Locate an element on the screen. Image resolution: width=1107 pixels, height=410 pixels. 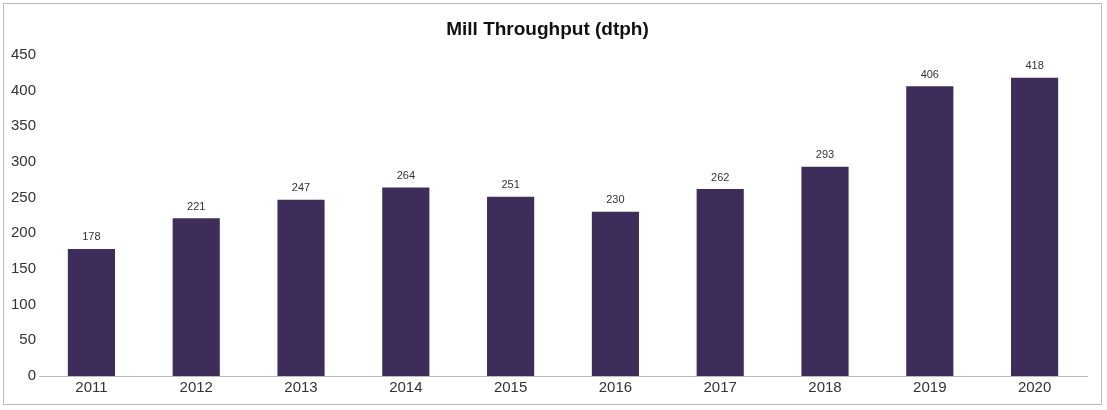
y-tick-label: 200 is located at coordinates (24, 232).